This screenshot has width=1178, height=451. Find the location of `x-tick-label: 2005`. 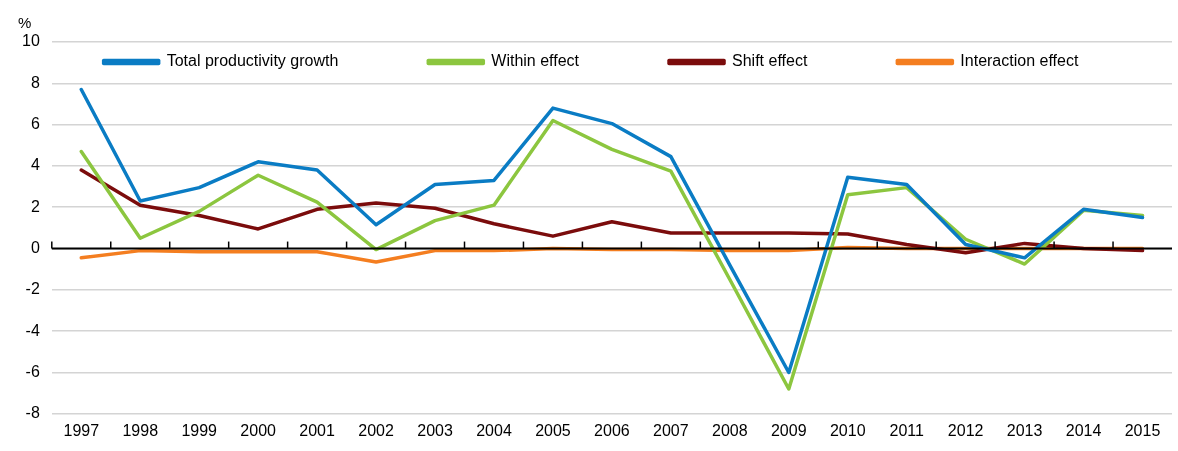

x-tick-label: 2005 is located at coordinates (553, 430).